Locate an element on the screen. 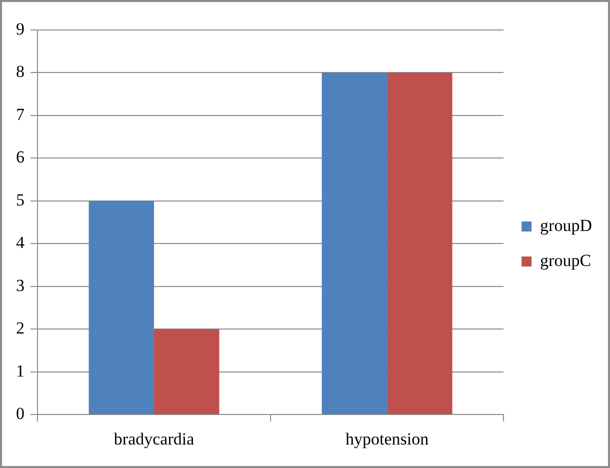 This screenshot has width=610, height=468. legend-label: groupC is located at coordinates (566, 260).